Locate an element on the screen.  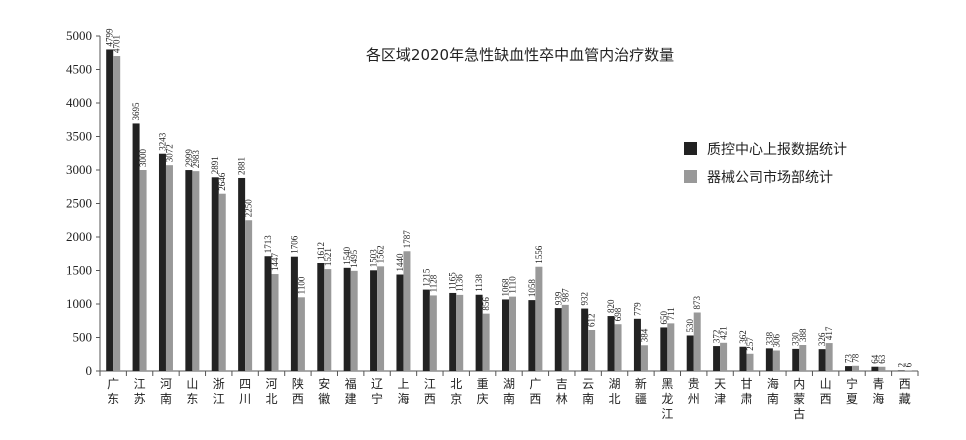
category-label-char: 古 is located at coordinates (799, 413).